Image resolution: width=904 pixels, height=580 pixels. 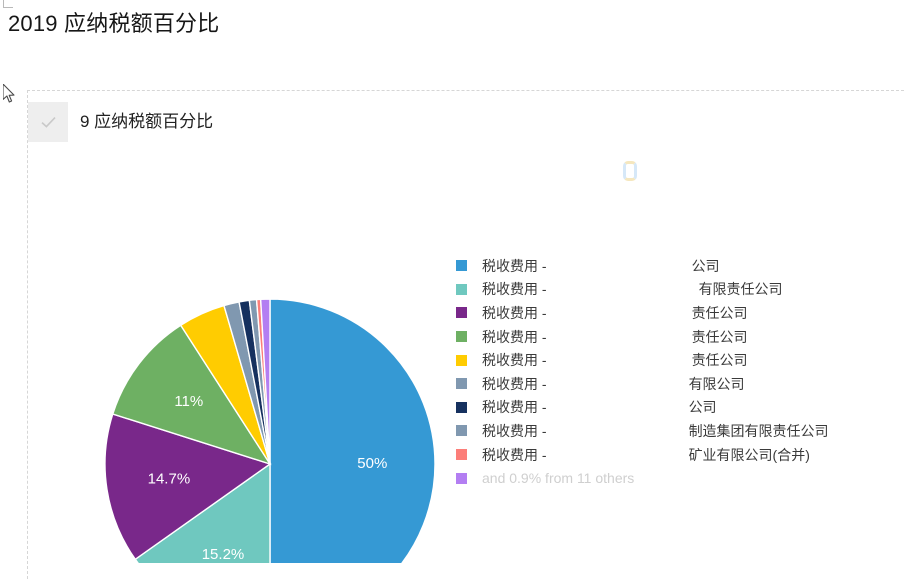 I want to click on page-title: 2019 应纳税额百分比, so click(x=114, y=23).